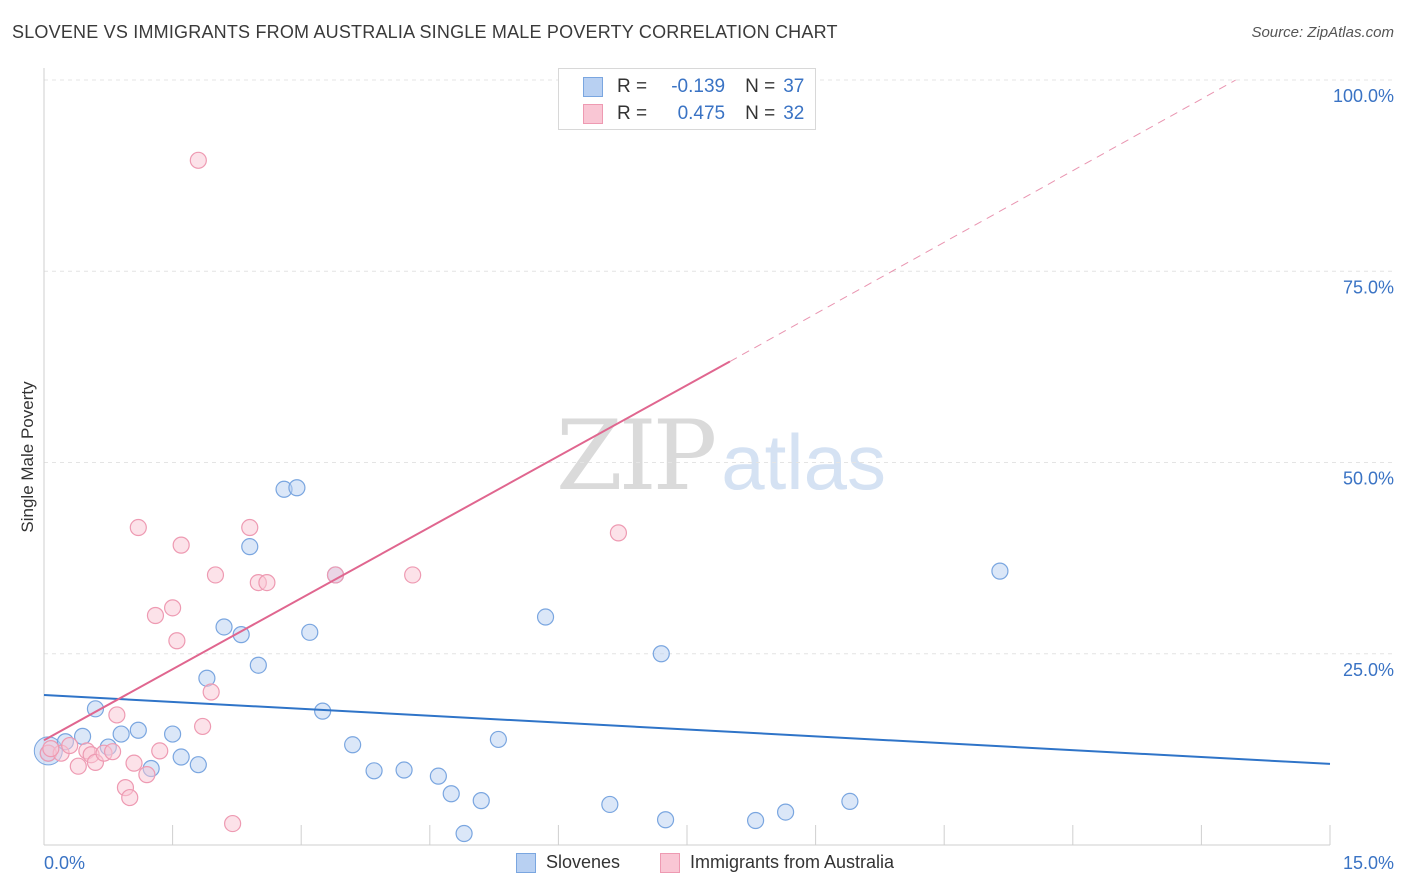 This screenshot has height=892, width=1406. What do you see at coordinates (636, 456) in the screenshot?
I see `watermark-zip: ZIP` at bounding box center [636, 456].